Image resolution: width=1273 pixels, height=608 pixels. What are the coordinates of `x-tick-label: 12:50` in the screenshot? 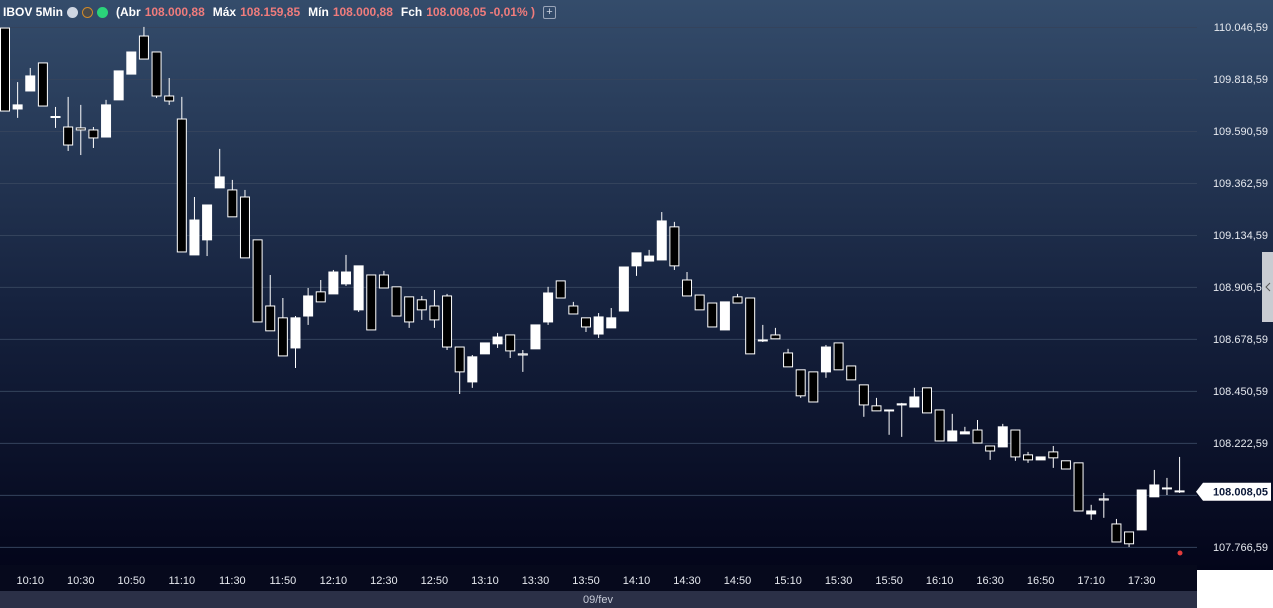 It's located at (435, 581).